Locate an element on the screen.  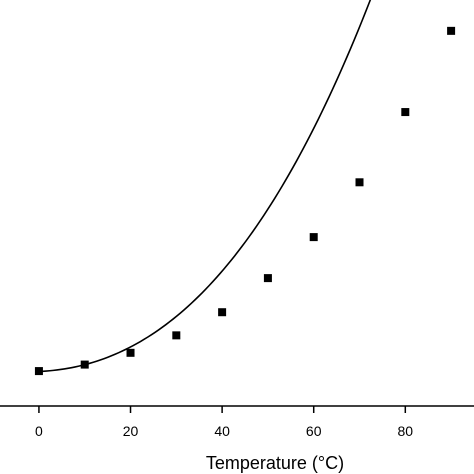
x-axis-title: Temperature (°C) is located at coordinates (275, 463).